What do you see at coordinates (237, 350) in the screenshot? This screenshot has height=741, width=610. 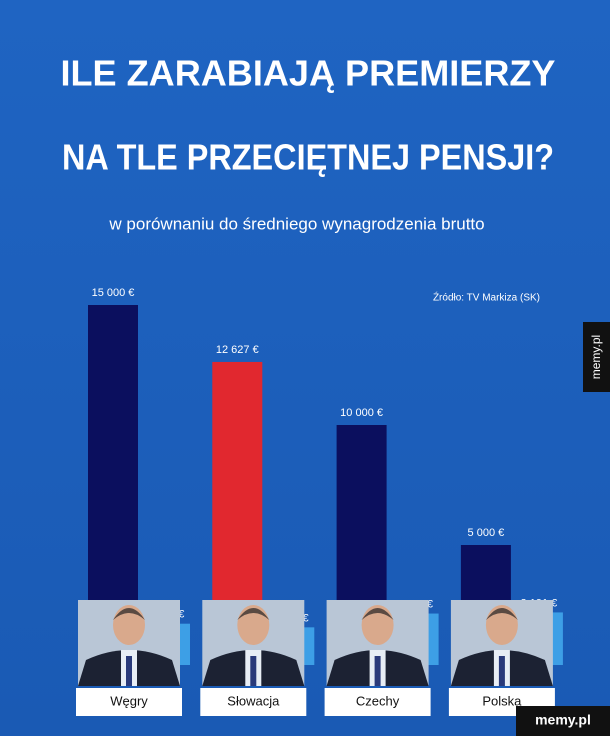 I see `value-label: 12 627 €` at bounding box center [237, 350].